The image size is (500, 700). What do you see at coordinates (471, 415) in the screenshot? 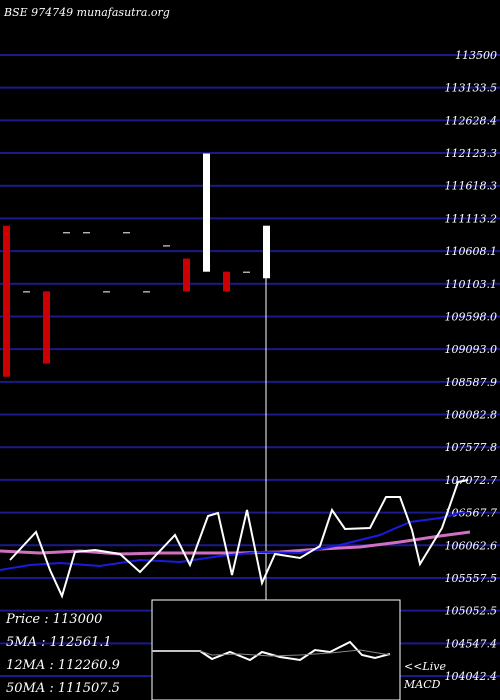
I see `y-tick-label: 108082.8` at bounding box center [471, 415].